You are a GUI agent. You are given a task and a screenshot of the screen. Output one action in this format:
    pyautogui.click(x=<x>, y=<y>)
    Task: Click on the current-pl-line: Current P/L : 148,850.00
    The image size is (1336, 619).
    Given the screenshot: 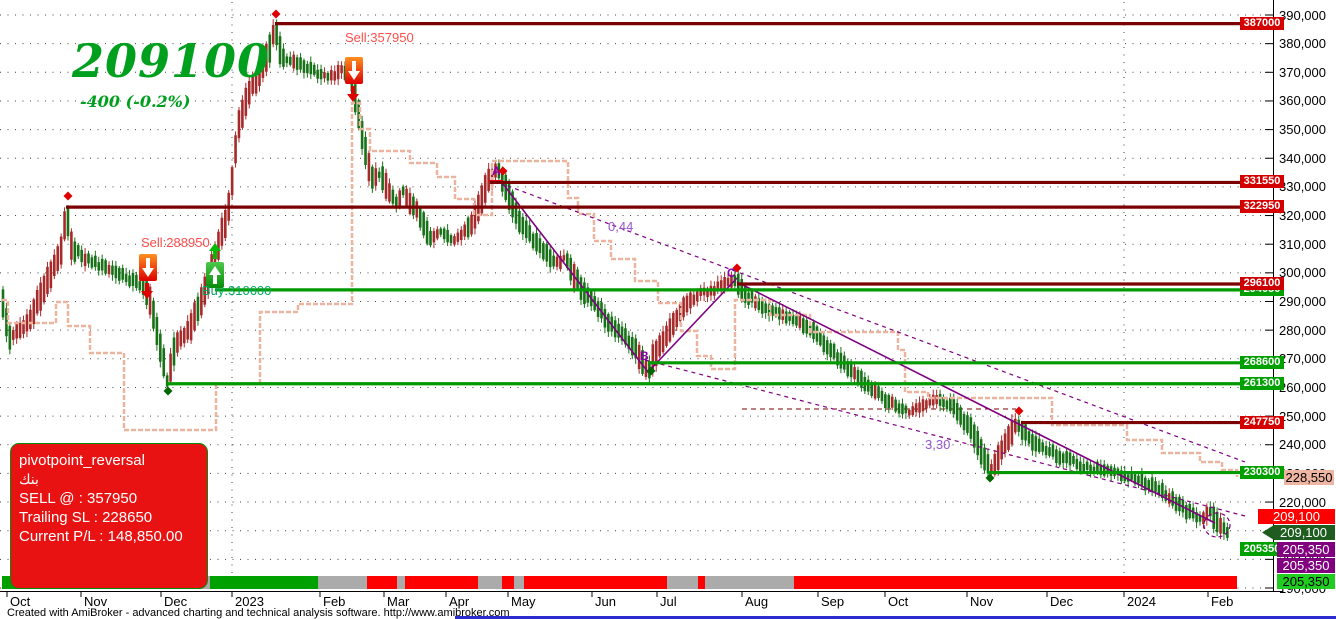 What is the action you would take?
    pyautogui.click(x=101, y=536)
    